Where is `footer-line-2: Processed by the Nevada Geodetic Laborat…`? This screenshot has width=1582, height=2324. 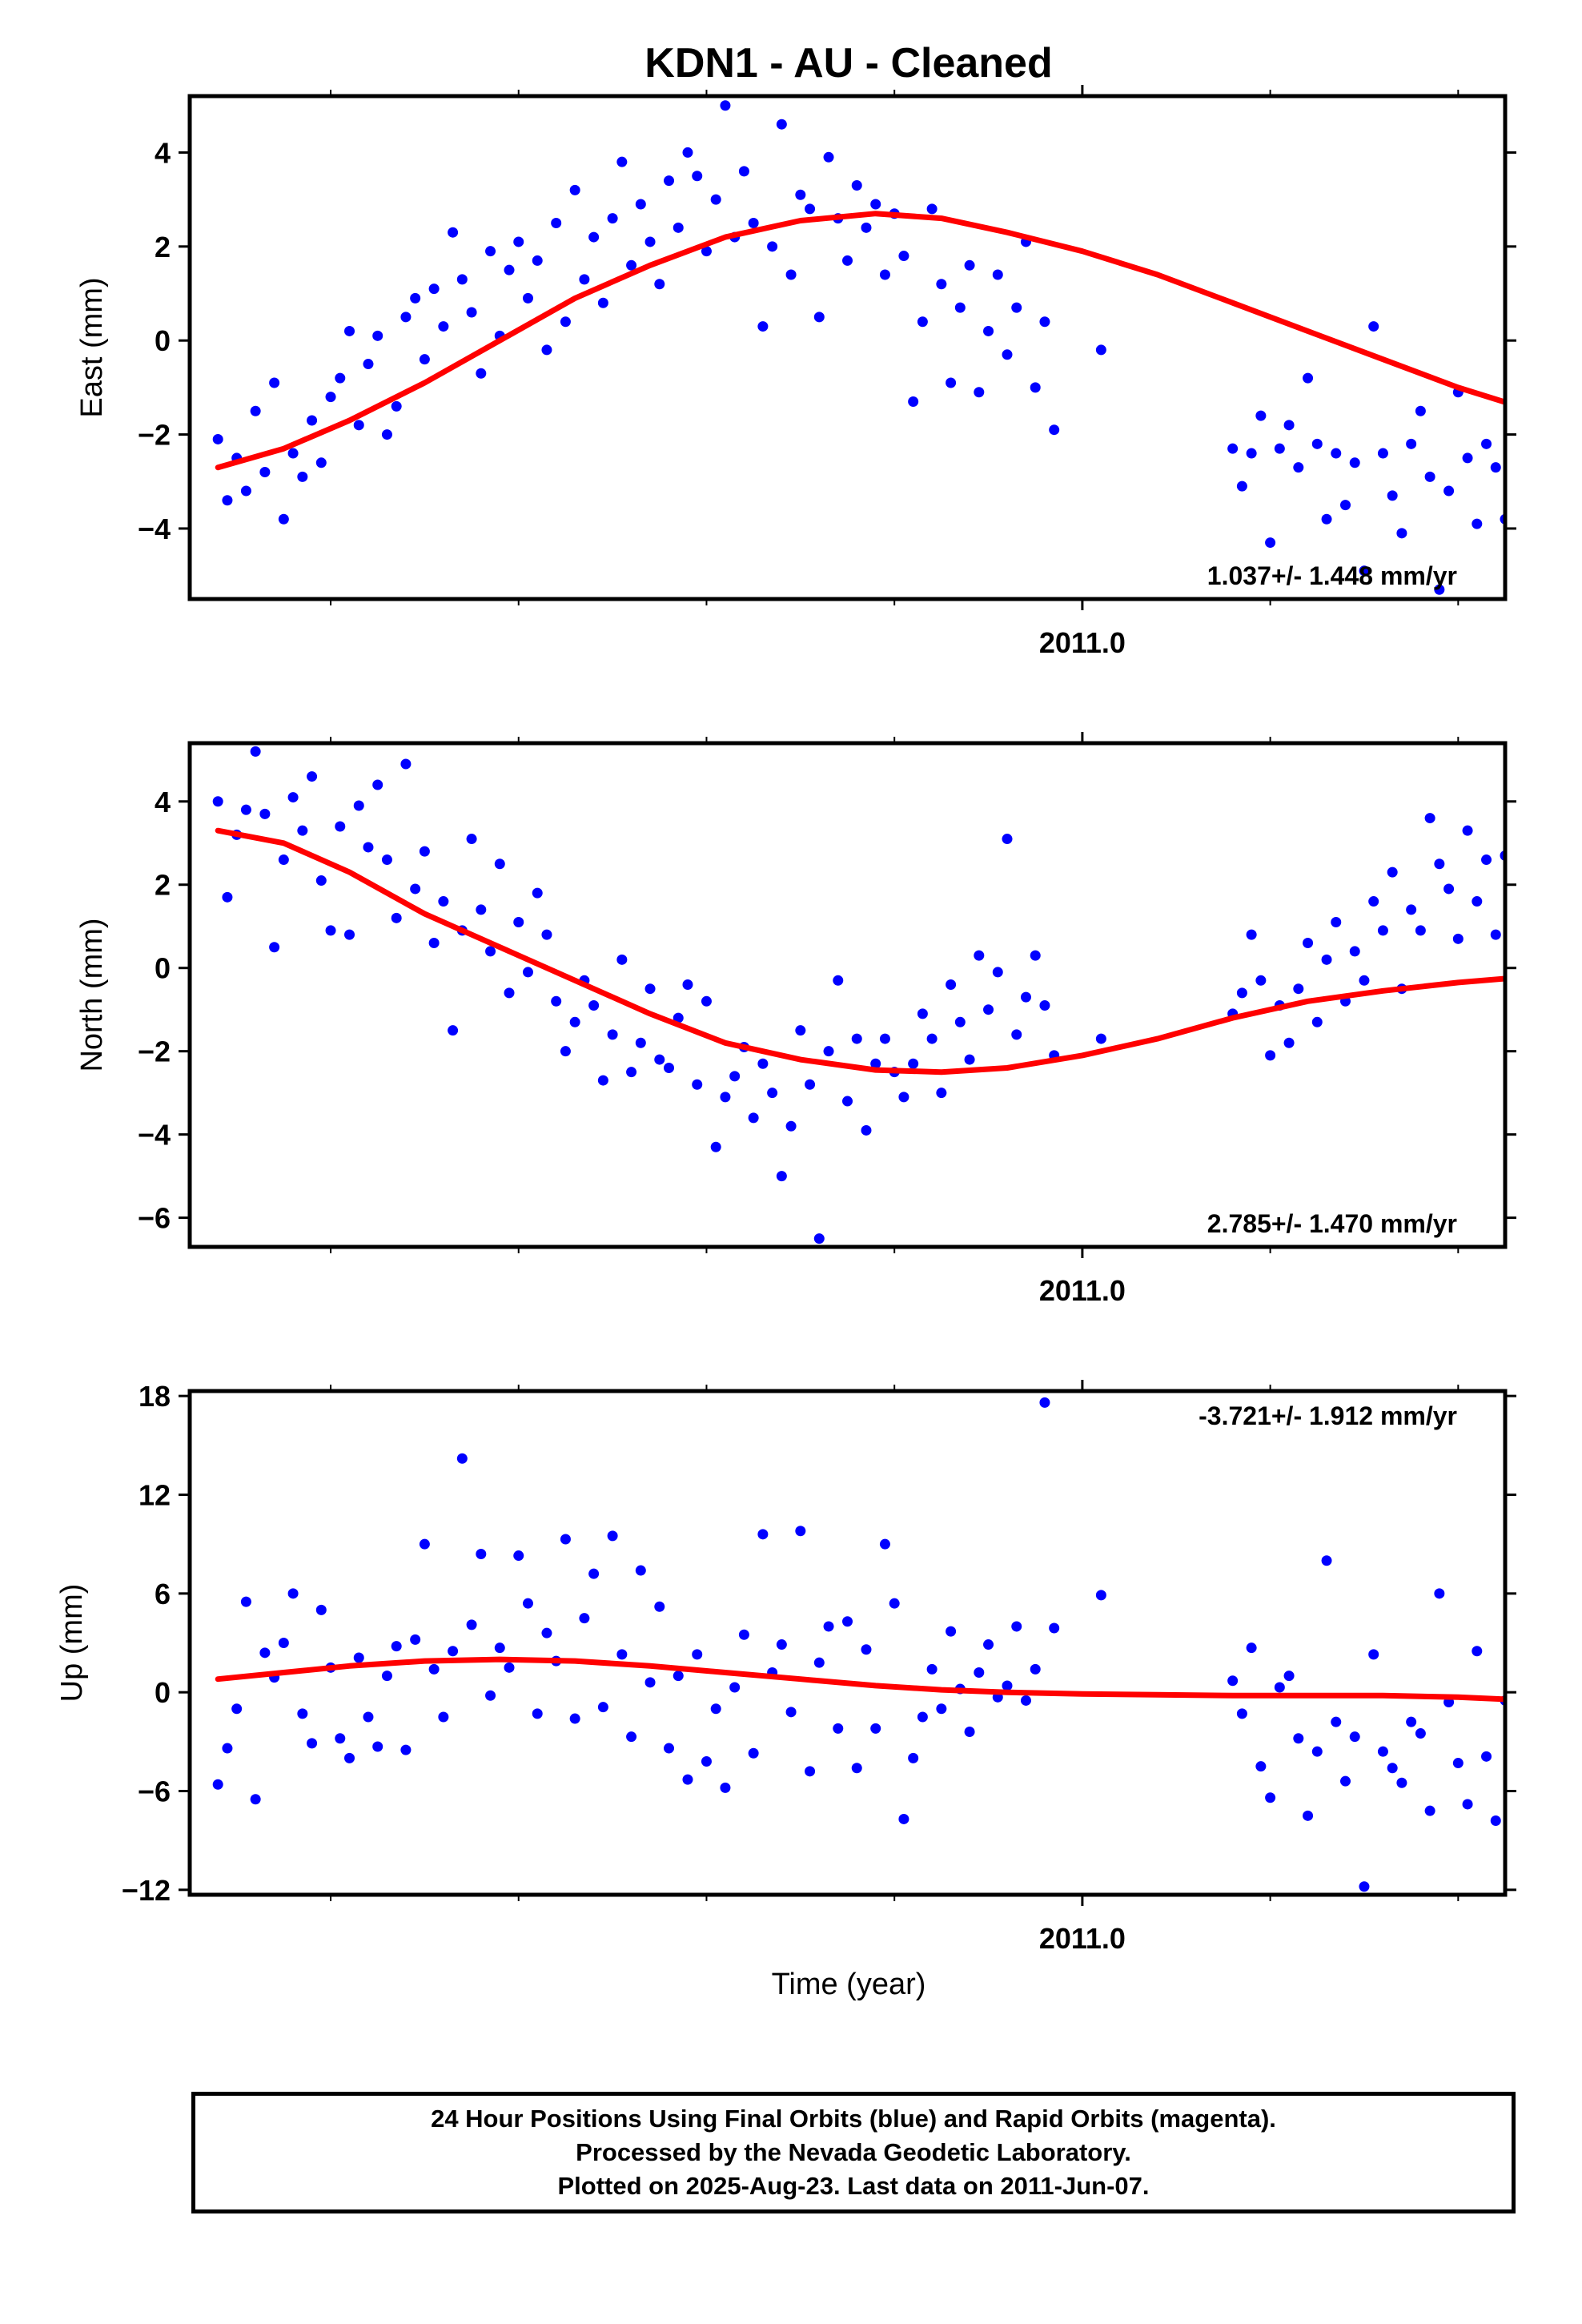
footer-line-2: Processed by the Nevada Geodetic Laborat… is located at coordinates (853, 2152).